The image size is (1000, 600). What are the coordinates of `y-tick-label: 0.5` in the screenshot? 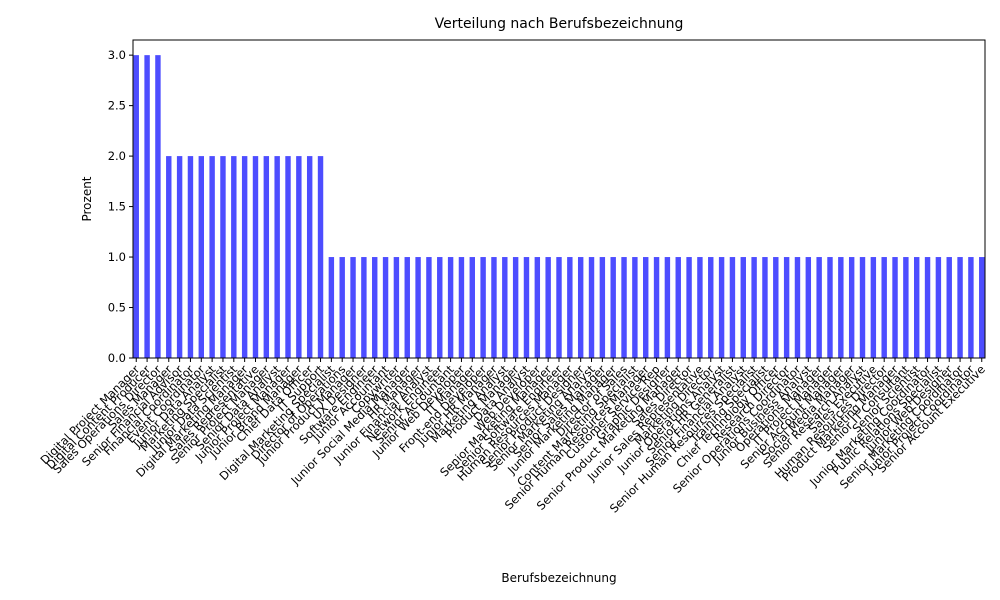 It's located at (117, 308).